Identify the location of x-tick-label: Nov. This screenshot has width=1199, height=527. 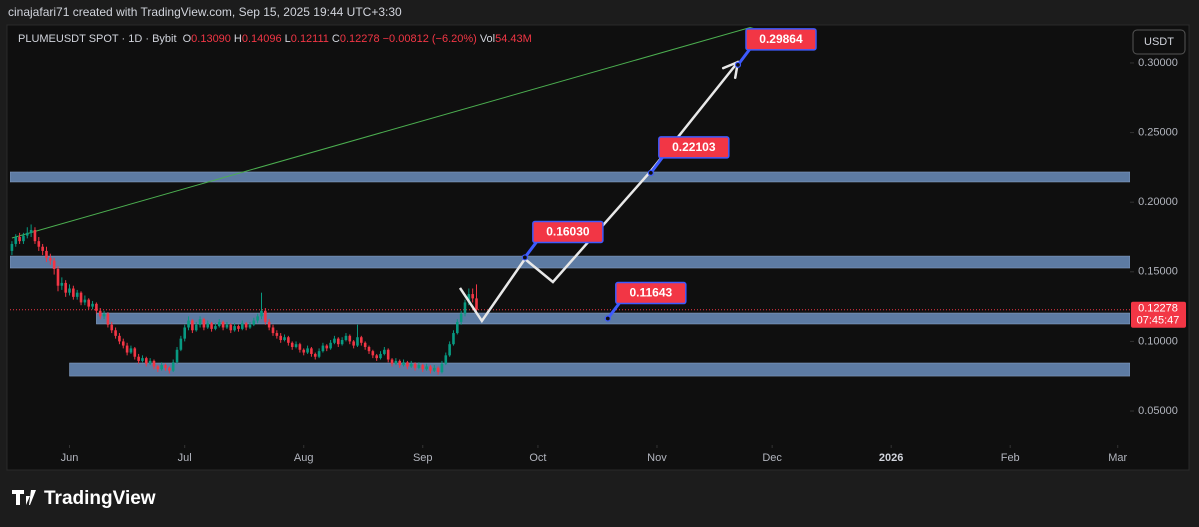
(657, 458).